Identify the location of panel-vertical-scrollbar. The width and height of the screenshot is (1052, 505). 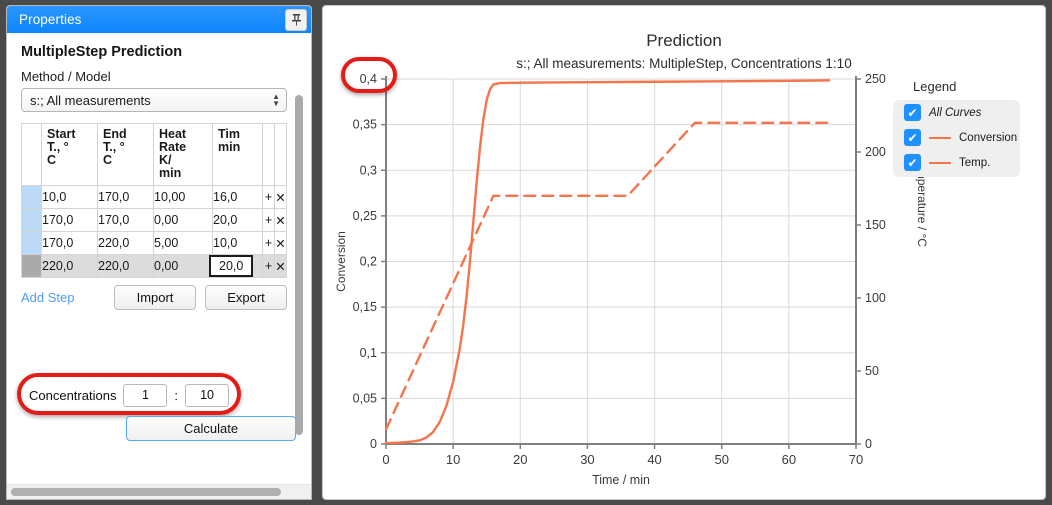
(299, 265).